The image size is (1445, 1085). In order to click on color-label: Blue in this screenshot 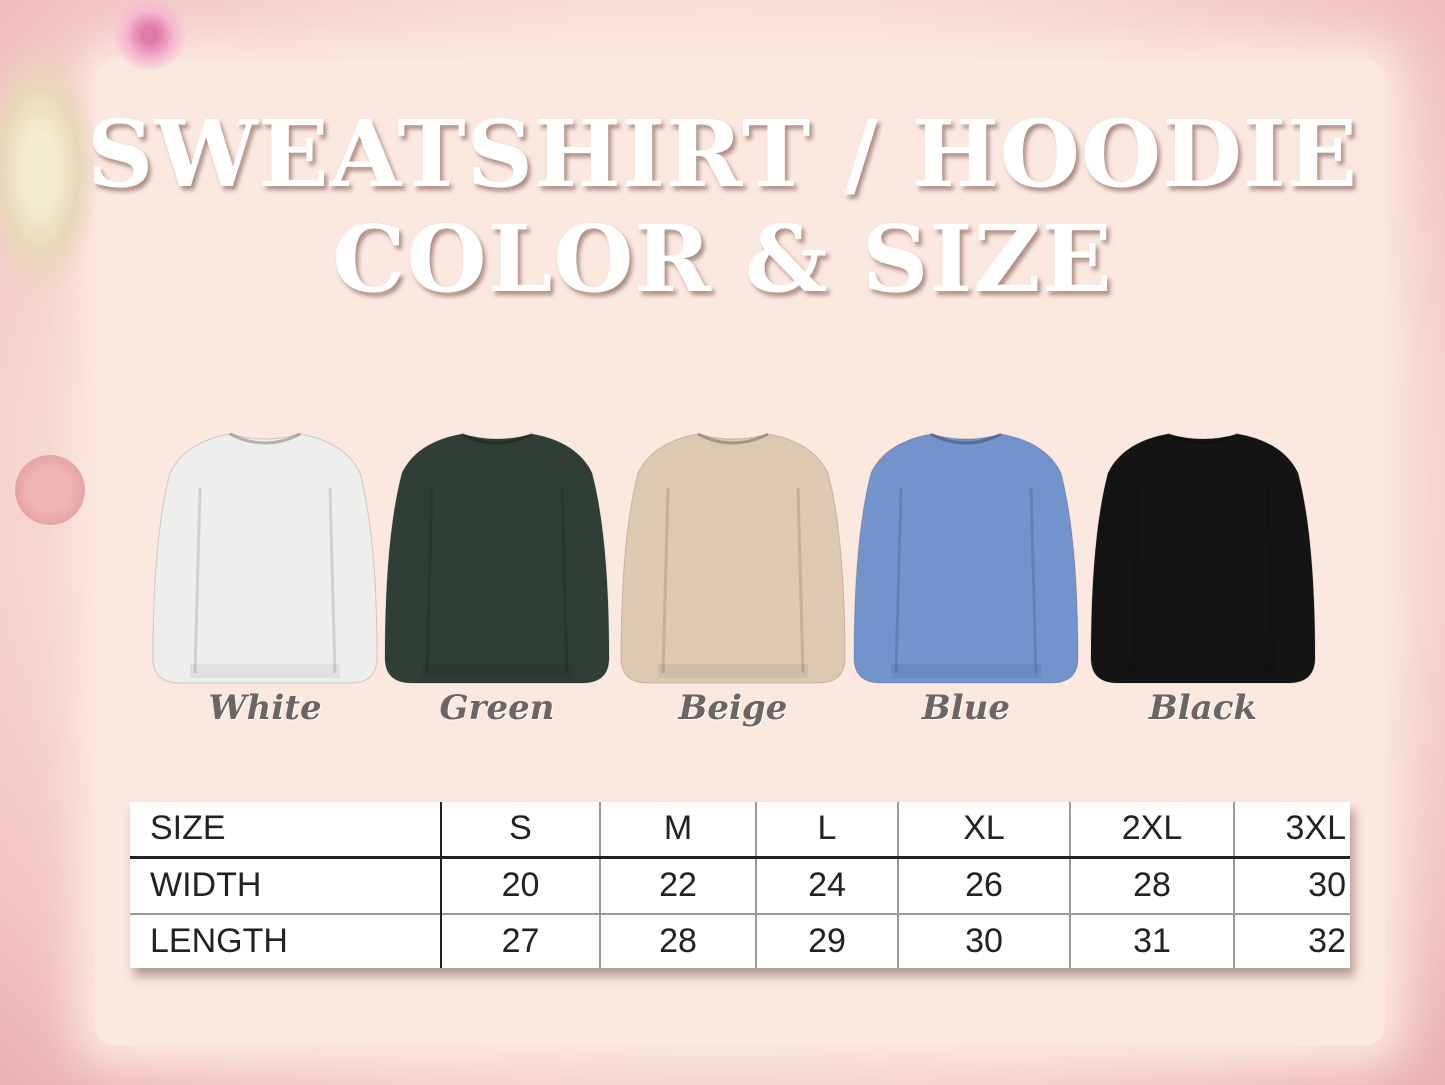, I will do `click(965, 708)`.